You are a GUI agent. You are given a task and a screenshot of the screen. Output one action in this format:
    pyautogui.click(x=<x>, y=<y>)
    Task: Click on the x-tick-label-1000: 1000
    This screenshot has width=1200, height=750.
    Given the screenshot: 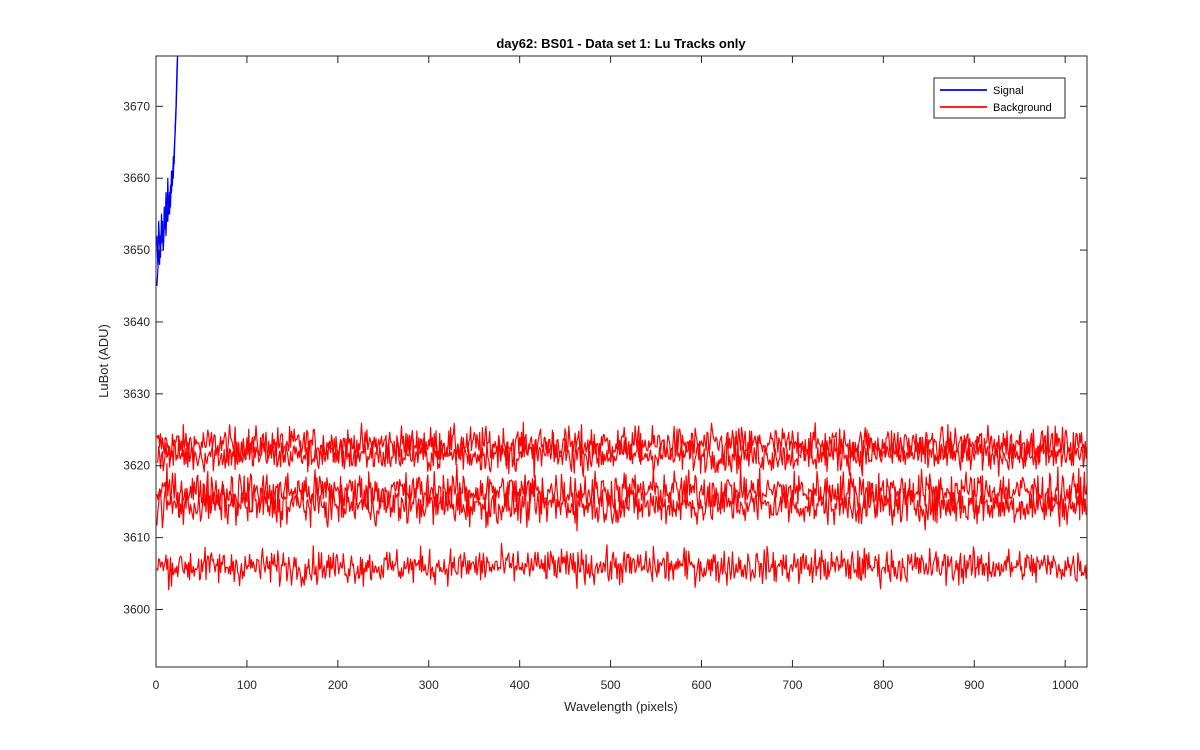 What is the action you would take?
    pyautogui.click(x=1065, y=685)
    